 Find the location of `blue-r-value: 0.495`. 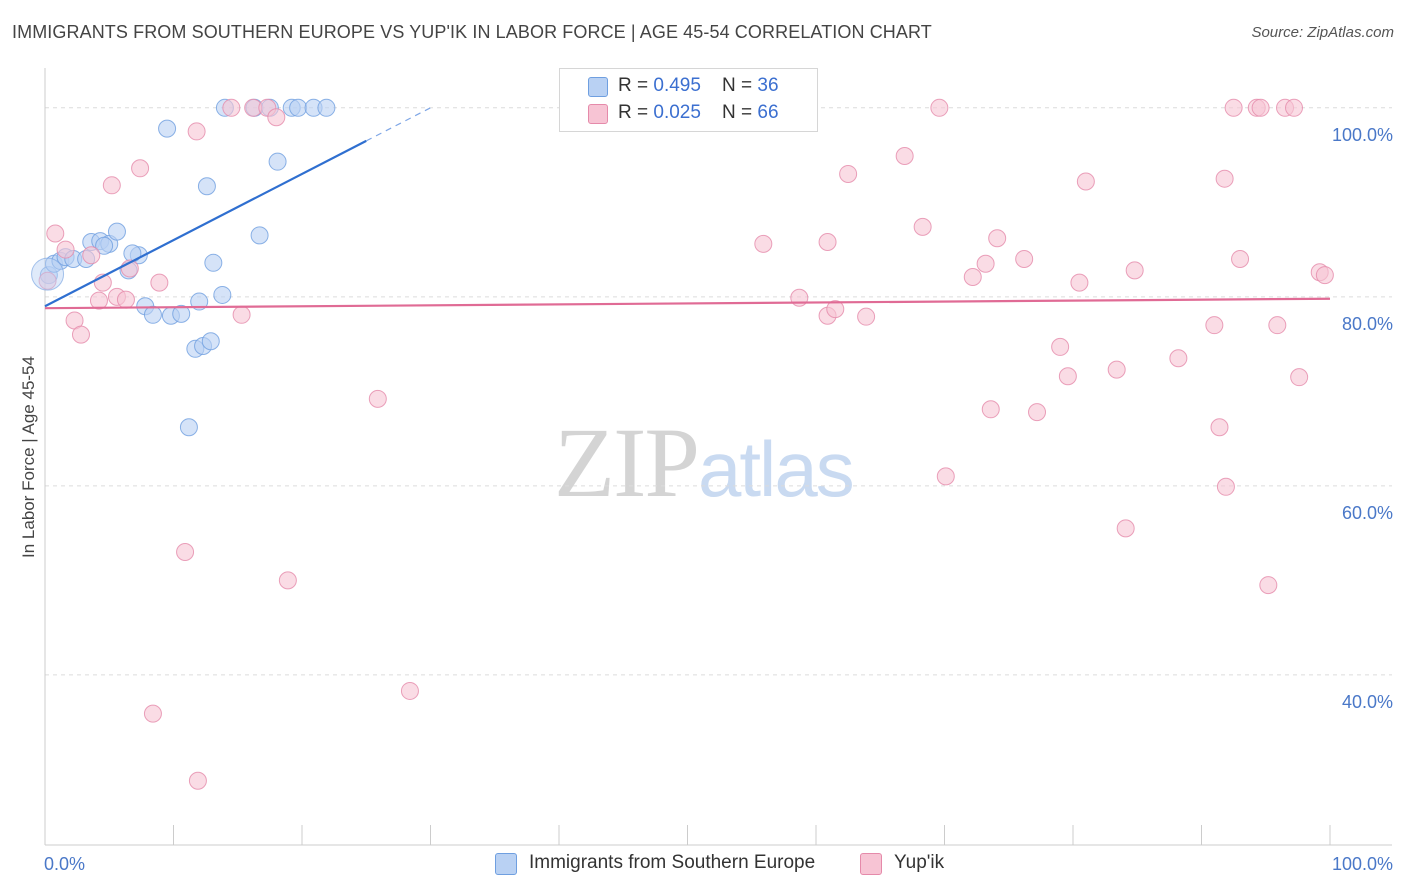

blue-r-value: 0.495 is located at coordinates (677, 85).